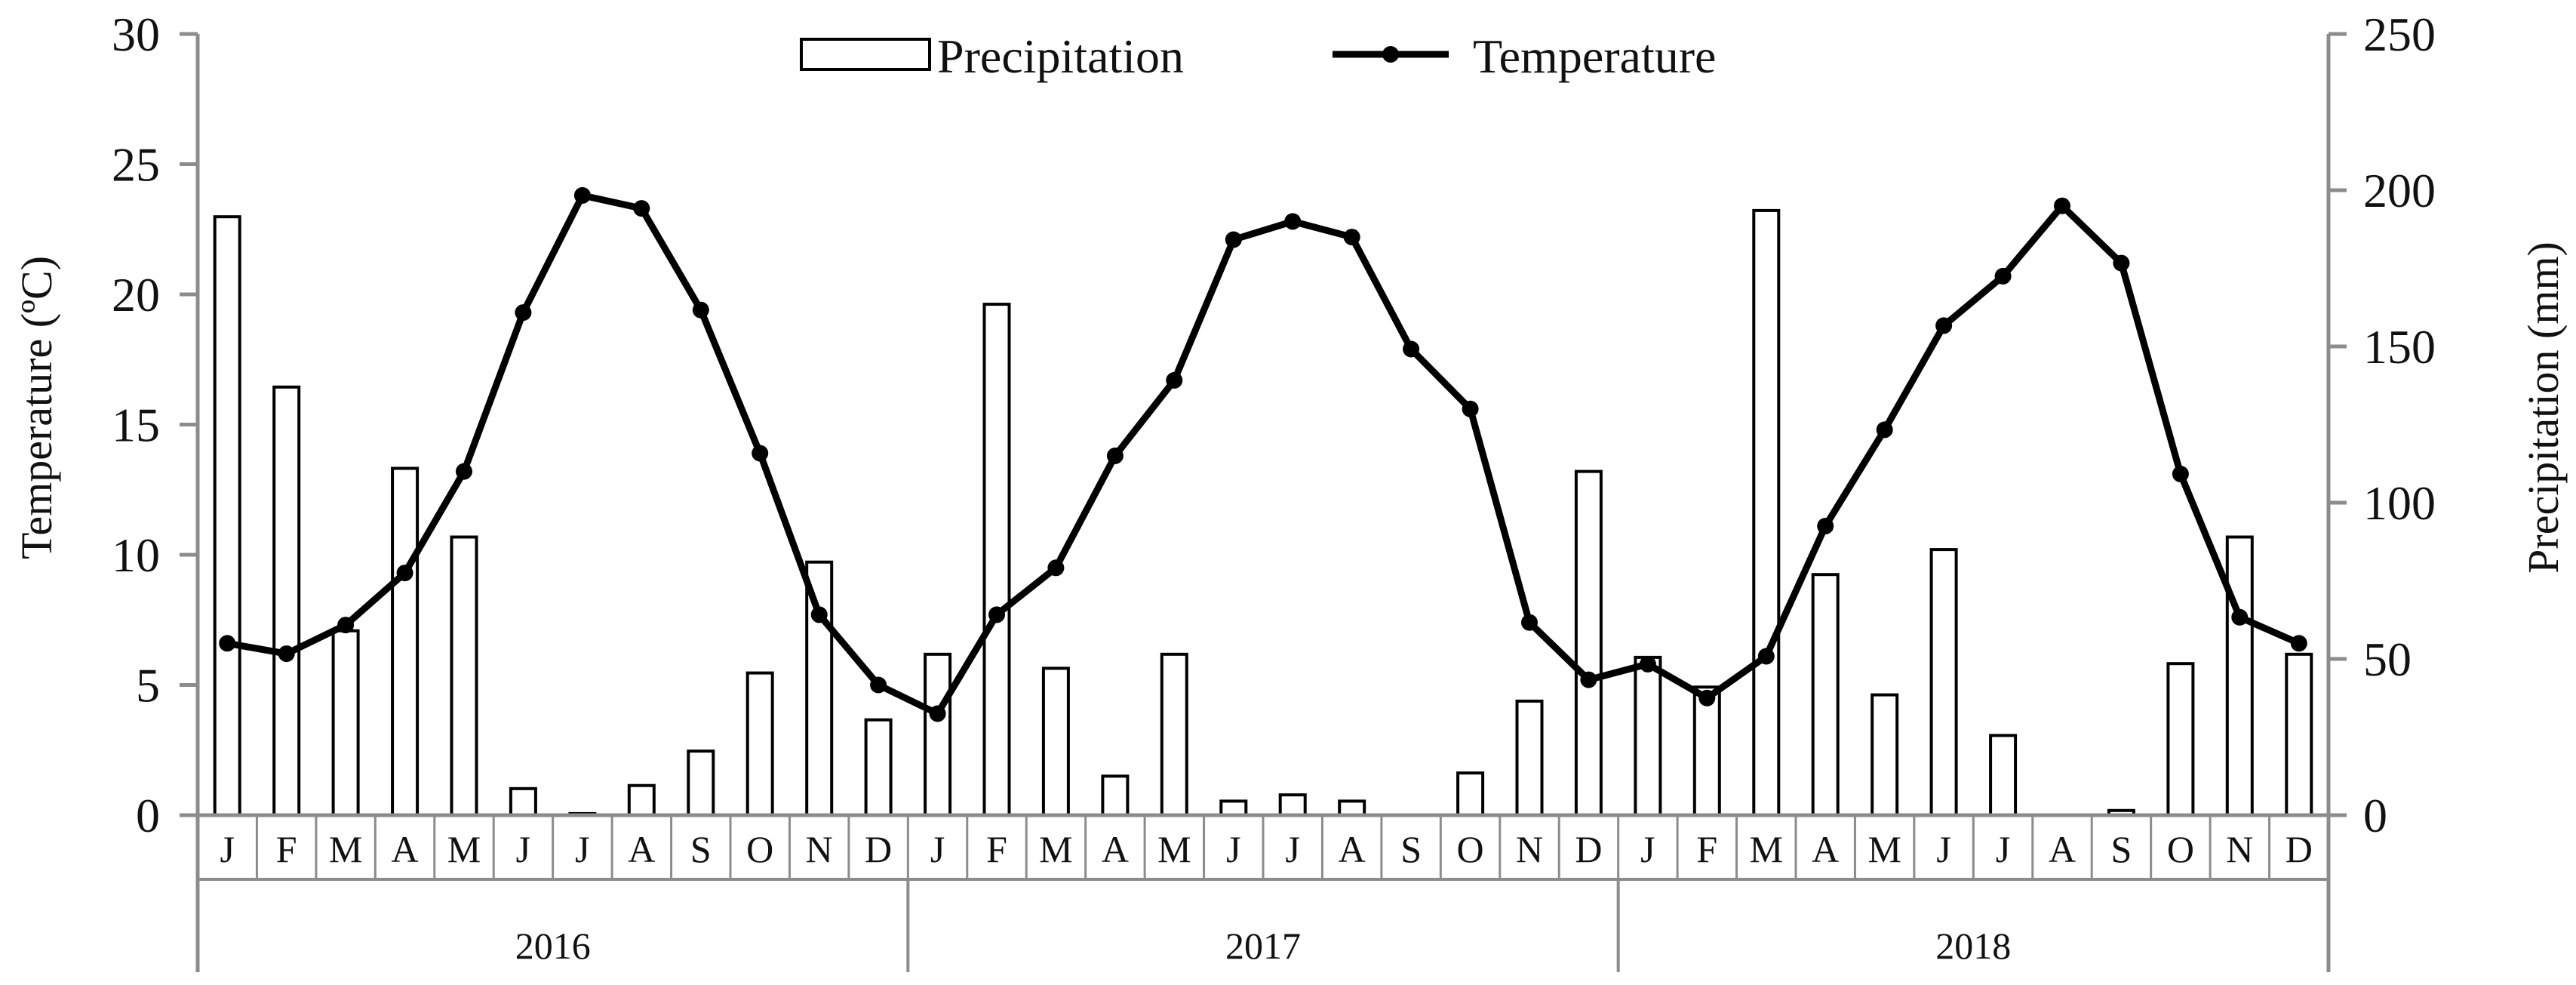  I want to click on x-group-label: 2018, so click(1973, 946).